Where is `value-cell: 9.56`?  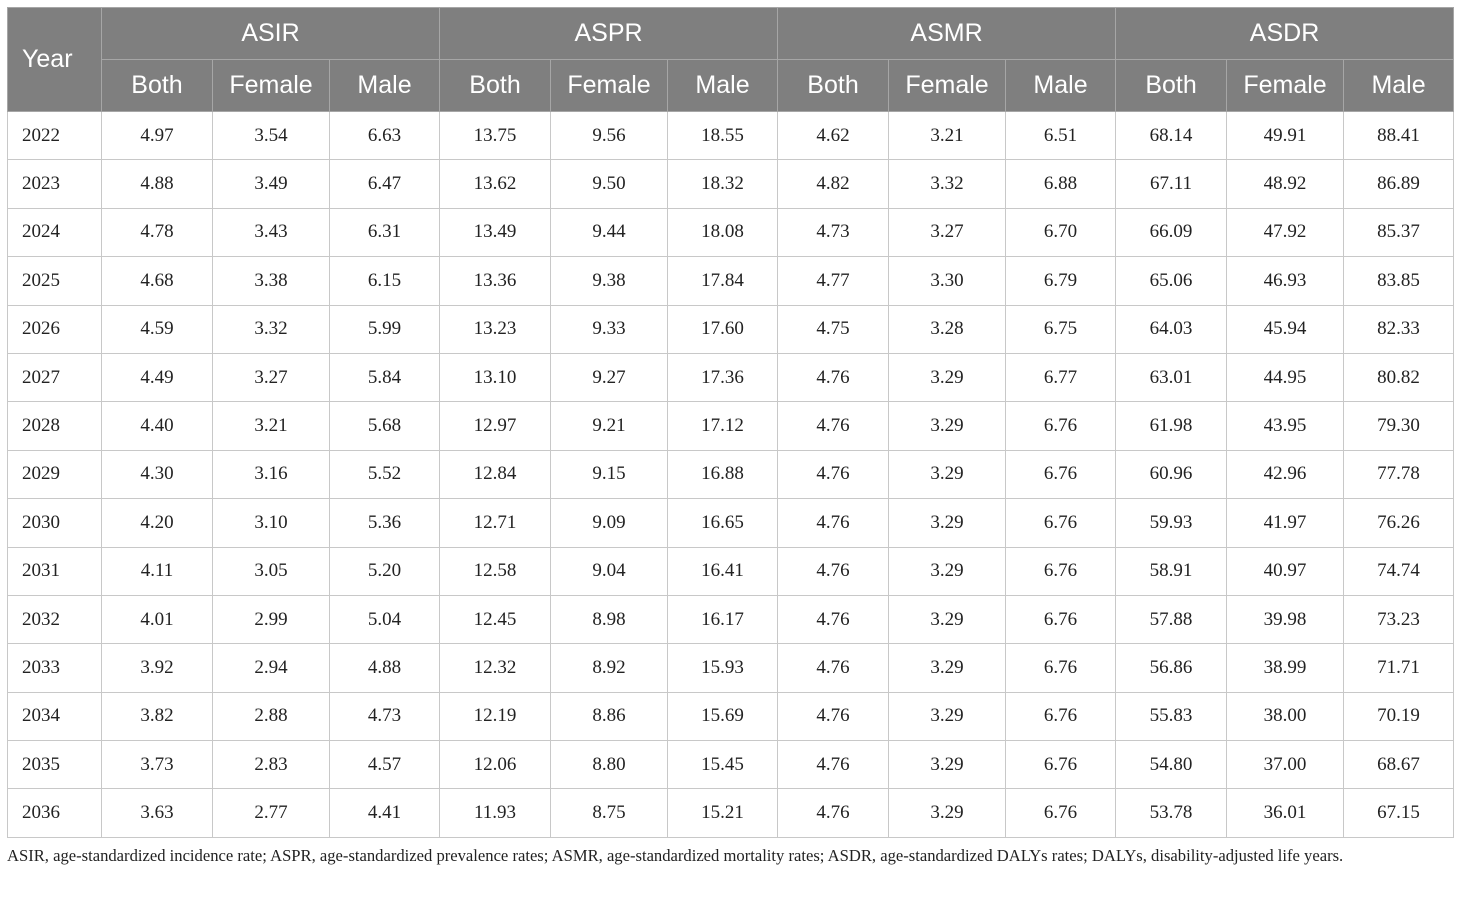
value-cell: 9.56 is located at coordinates (609, 135).